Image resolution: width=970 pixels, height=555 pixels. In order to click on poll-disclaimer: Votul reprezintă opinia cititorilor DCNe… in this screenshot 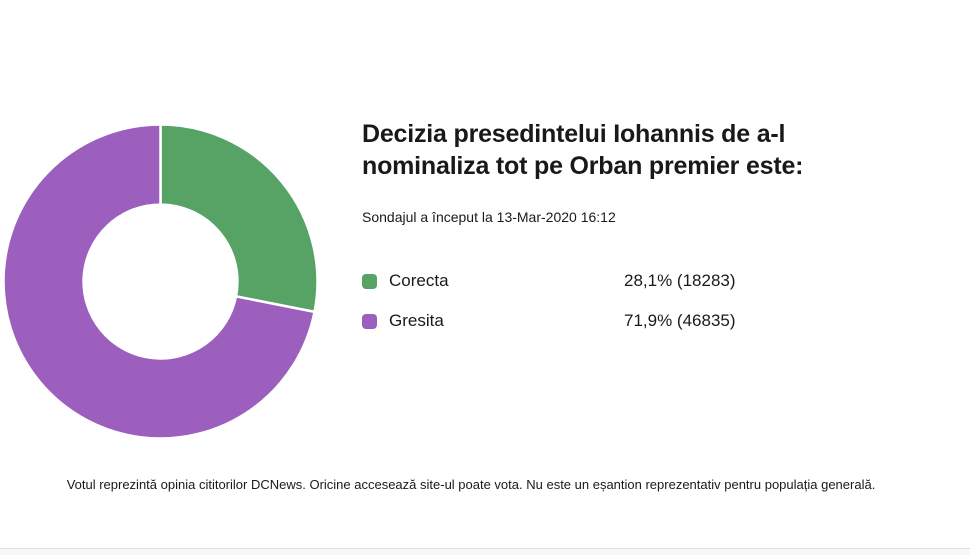, I will do `click(471, 484)`.